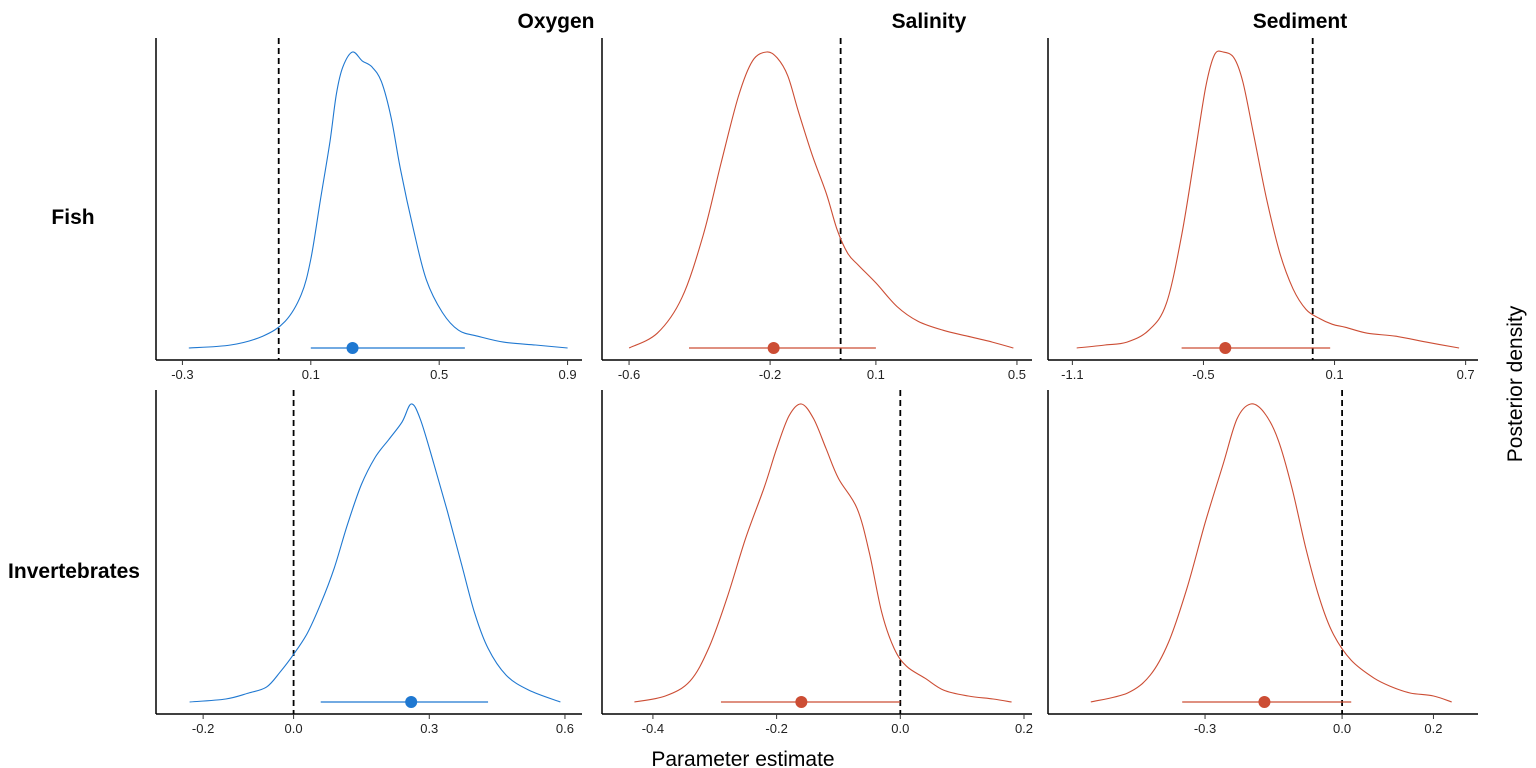 This screenshot has height=768, width=1536. Describe the element at coordinates (555, 21) in the screenshot. I see `column-title-oxygen: Oxygen` at that location.